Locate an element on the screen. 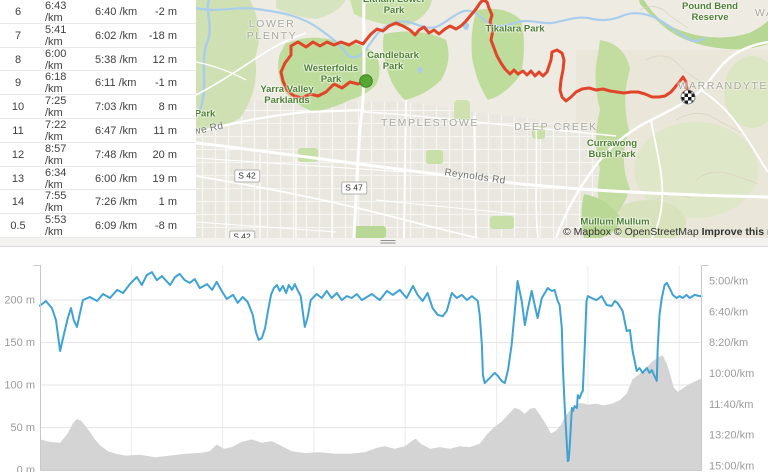  split-elevation: -8 m is located at coordinates (166, 226).